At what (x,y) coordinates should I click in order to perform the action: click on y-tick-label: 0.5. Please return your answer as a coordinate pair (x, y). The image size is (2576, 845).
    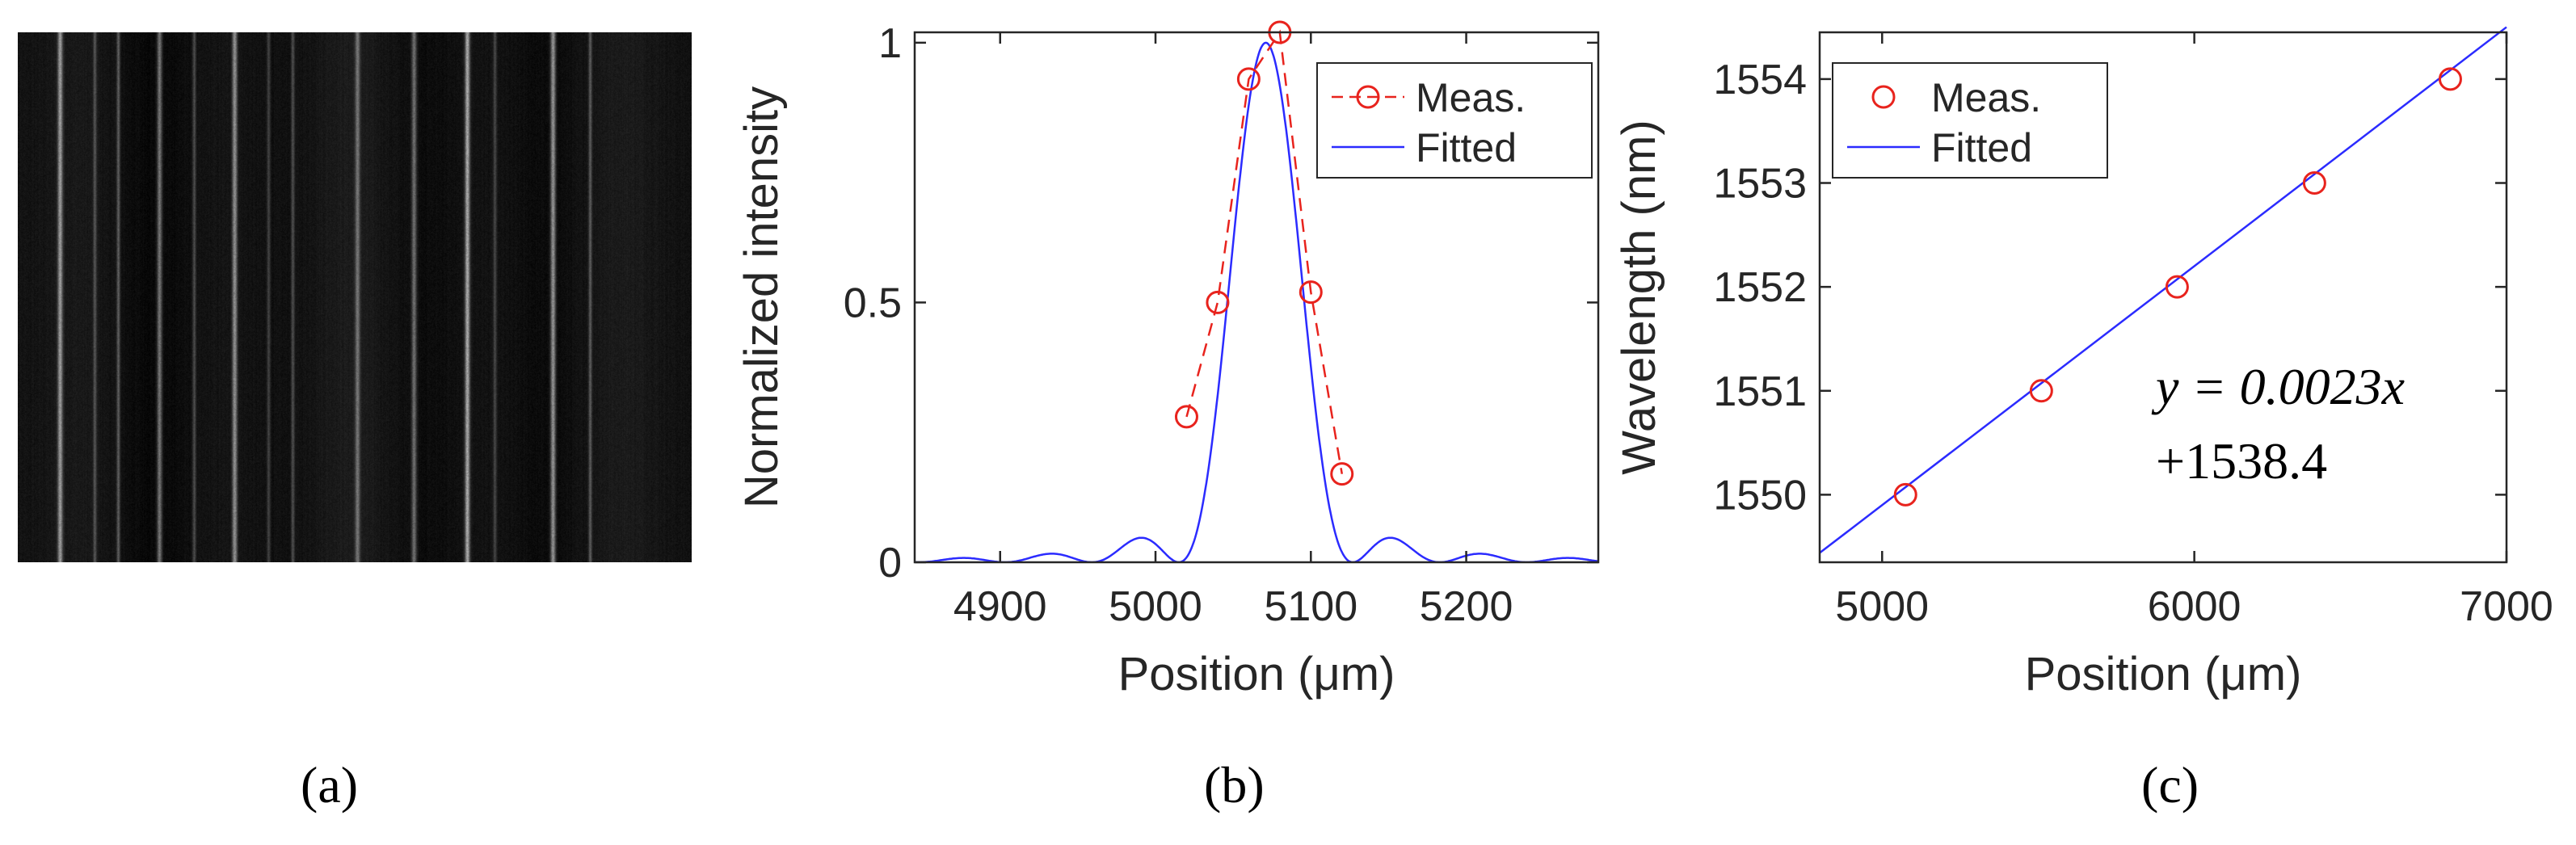
    Looking at the image, I should click on (873, 303).